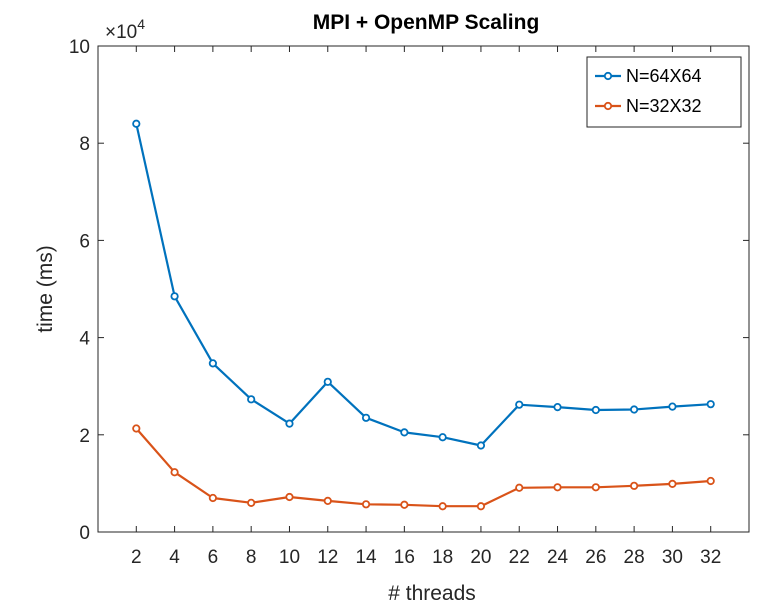 Image resolution: width=773 pixels, height=612 pixels. What do you see at coordinates (442, 557) in the screenshot?
I see `x-tick-label: 18` at bounding box center [442, 557].